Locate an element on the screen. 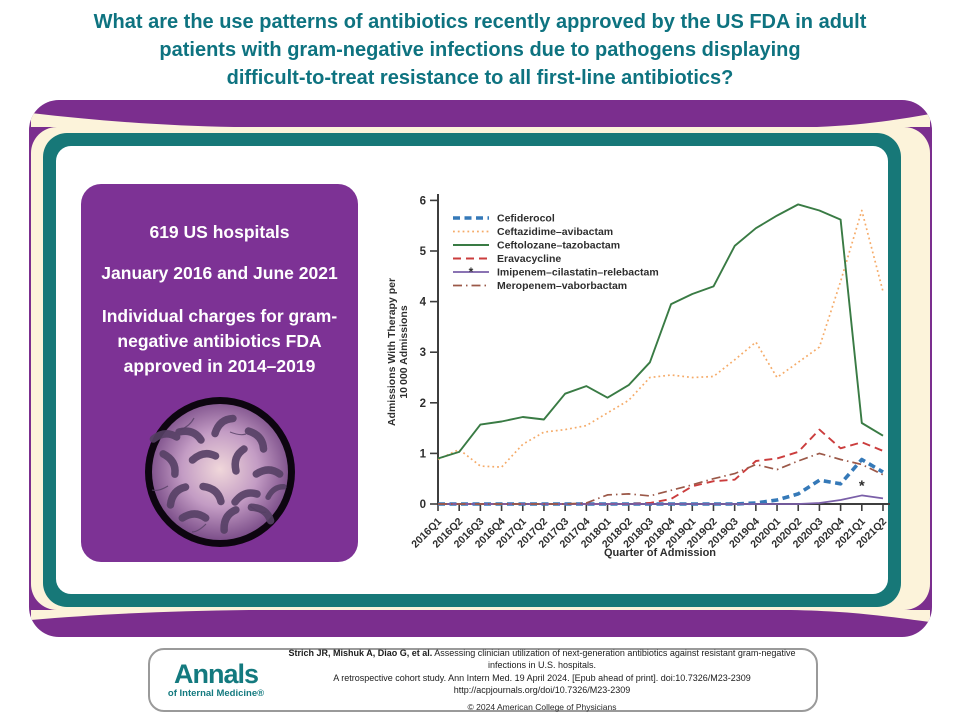 This screenshot has height=720, width=960. legend-label: Eravacycline is located at coordinates (529, 259).